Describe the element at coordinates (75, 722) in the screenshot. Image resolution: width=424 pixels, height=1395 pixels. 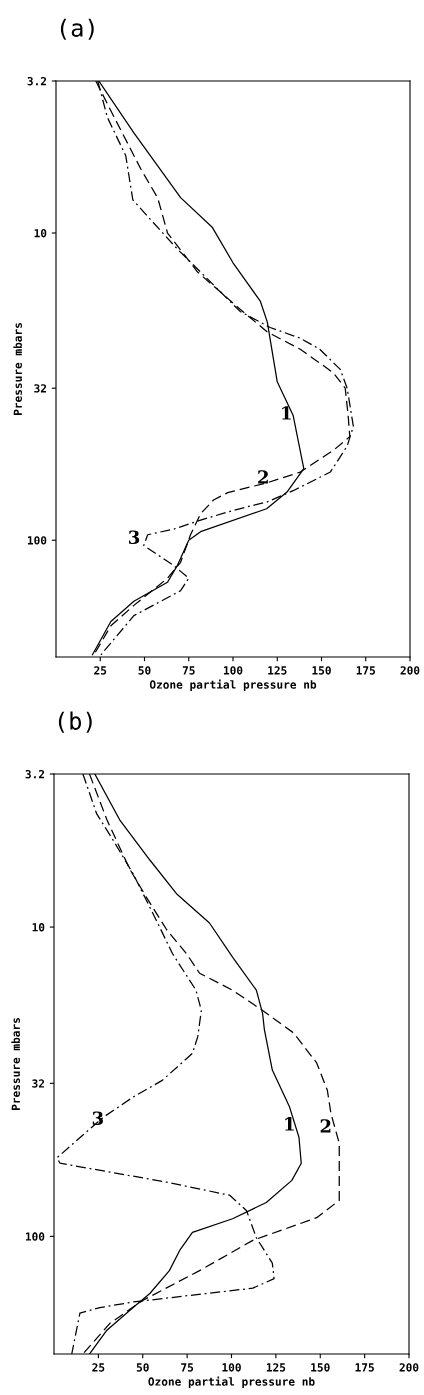
I see `chart-title: (b)` at that location.